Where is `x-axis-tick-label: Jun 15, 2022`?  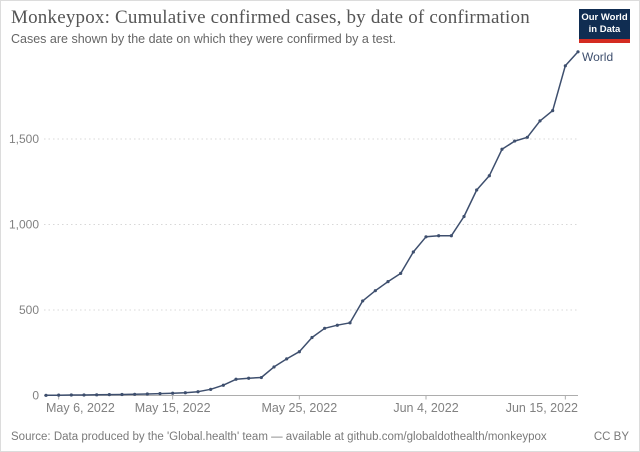
x-axis-tick-label: Jun 15, 2022 is located at coordinates (542, 408).